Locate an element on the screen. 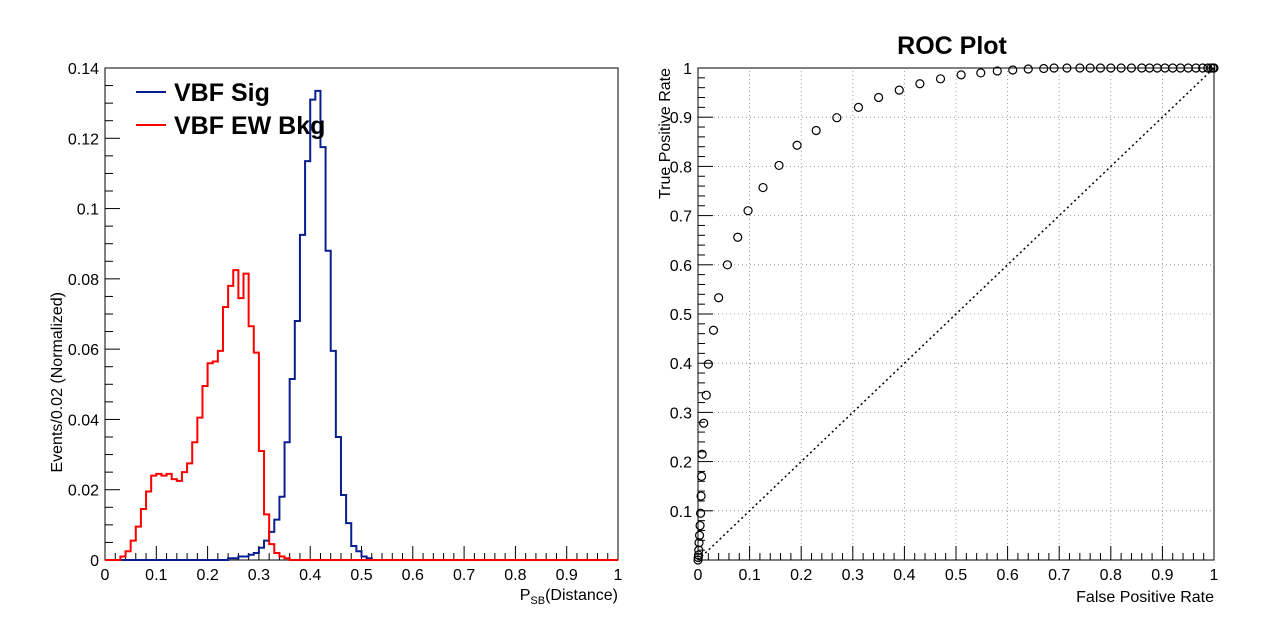  y-tick-label: 0 is located at coordinates (94, 561).